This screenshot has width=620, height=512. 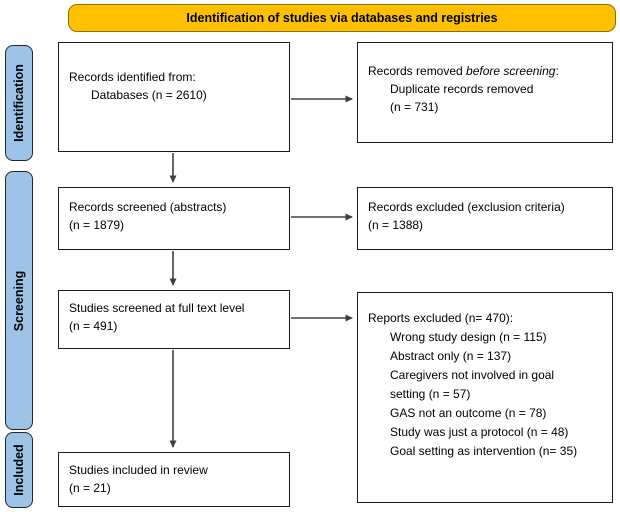 I want to click on stage-screening: Screening, so click(x=19, y=300).